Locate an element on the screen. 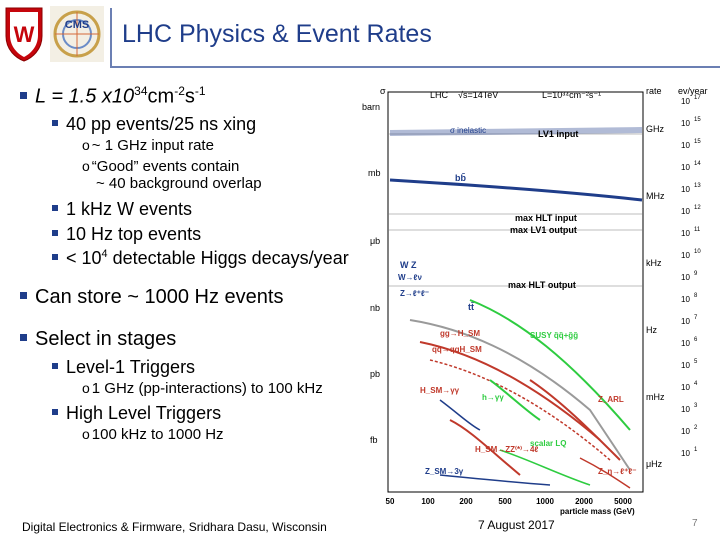 The image size is (720, 540). x-axis-tick: 2000 is located at coordinates (584, 501).